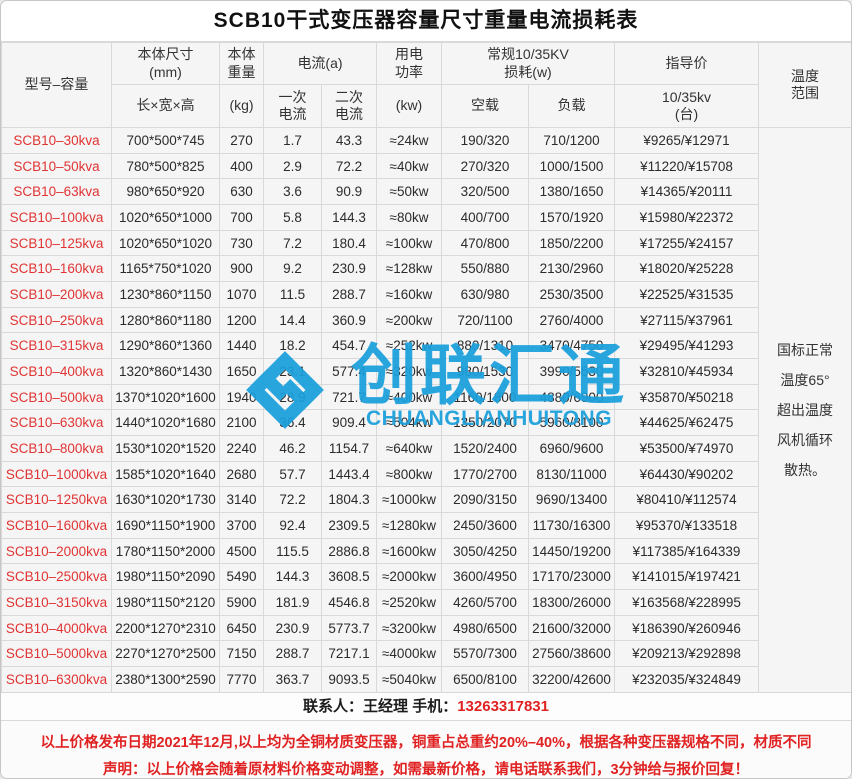 This screenshot has width=852, height=779. I want to click on power-cell: ≈200kw, so click(409, 320).